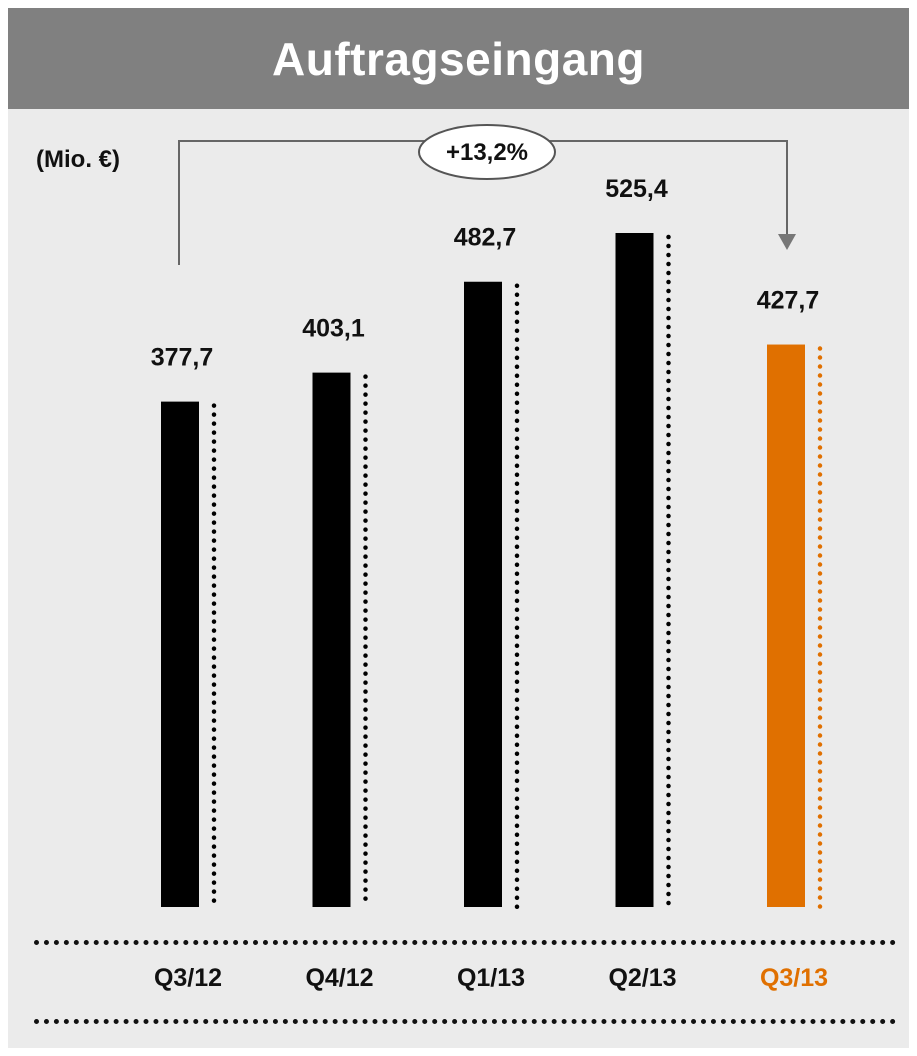 The height and width of the screenshot is (1056, 917). I want to click on category-label: Q4/12, so click(339, 978).